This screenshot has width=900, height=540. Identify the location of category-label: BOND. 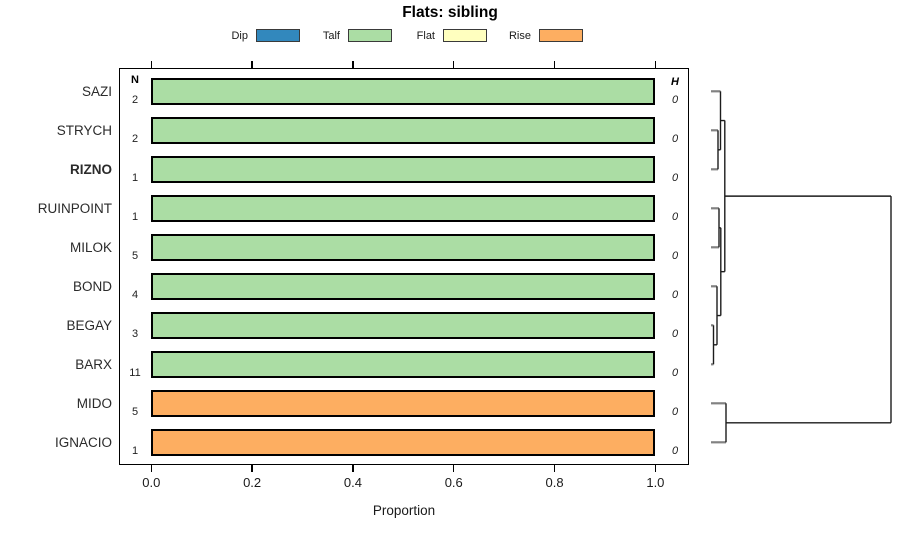
(92, 286).